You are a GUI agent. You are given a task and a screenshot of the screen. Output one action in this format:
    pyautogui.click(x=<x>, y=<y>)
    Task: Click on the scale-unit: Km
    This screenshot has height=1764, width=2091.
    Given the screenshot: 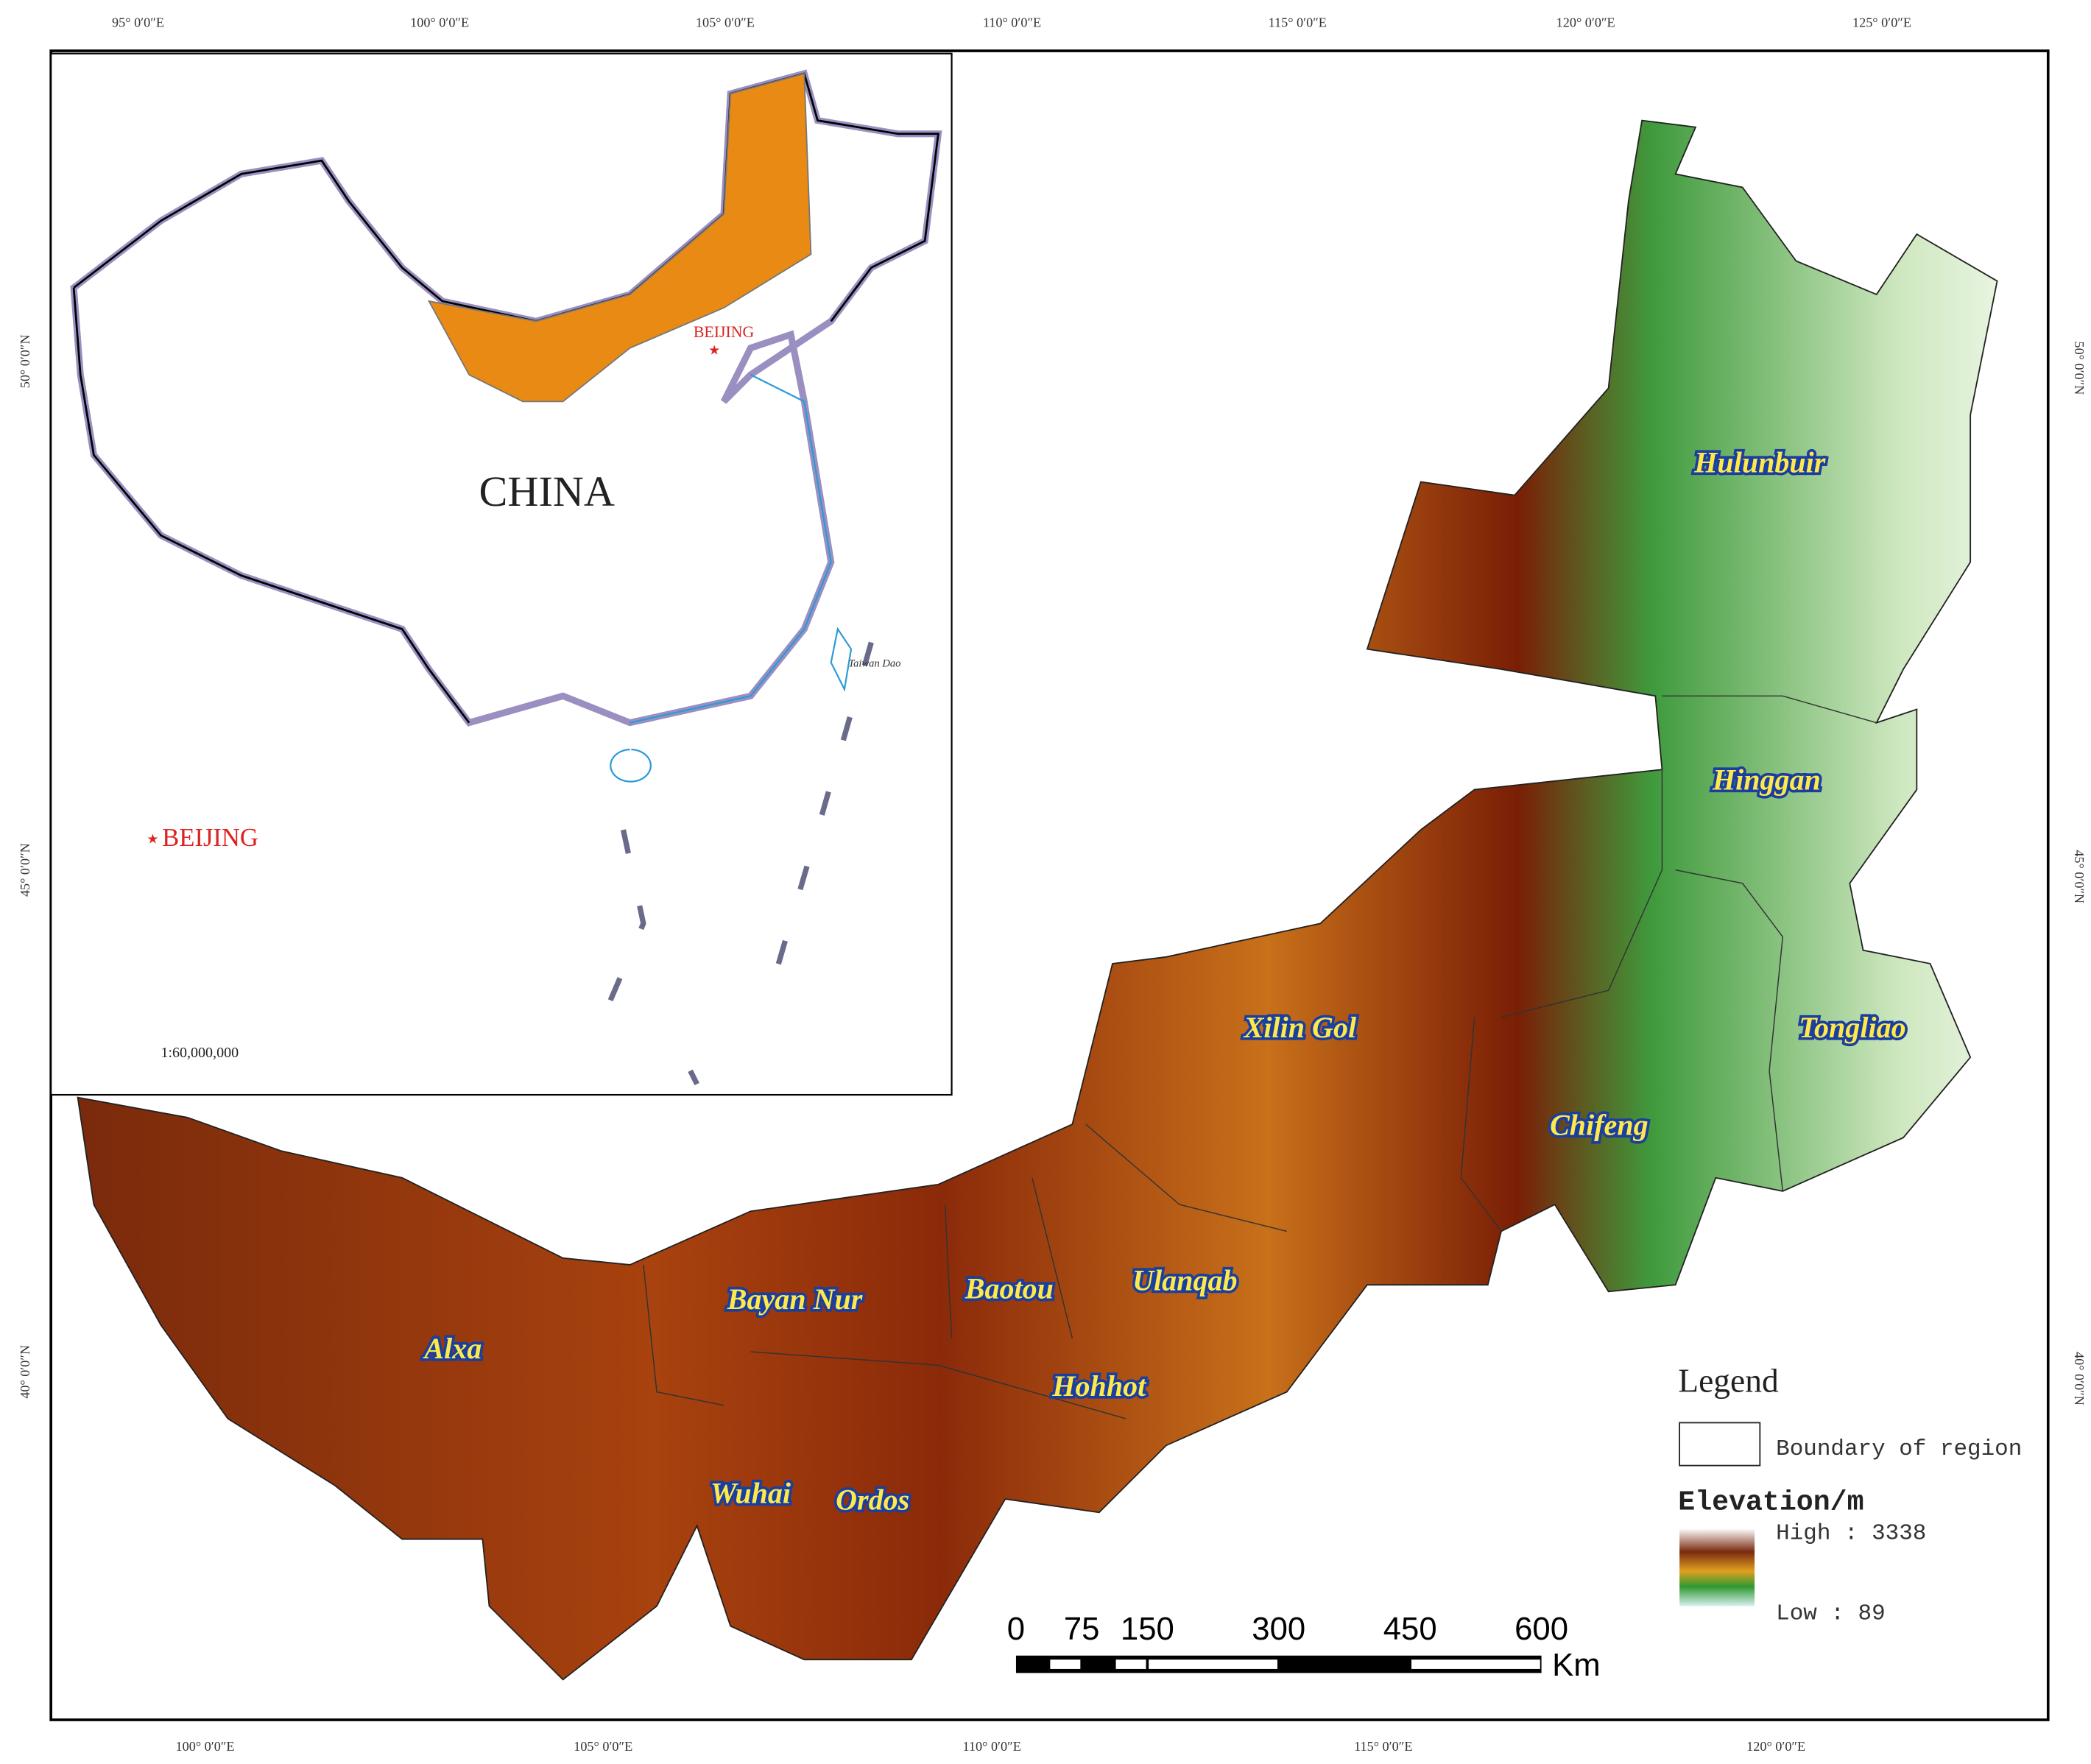 What is the action you would take?
    pyautogui.click(x=1576, y=1665)
    